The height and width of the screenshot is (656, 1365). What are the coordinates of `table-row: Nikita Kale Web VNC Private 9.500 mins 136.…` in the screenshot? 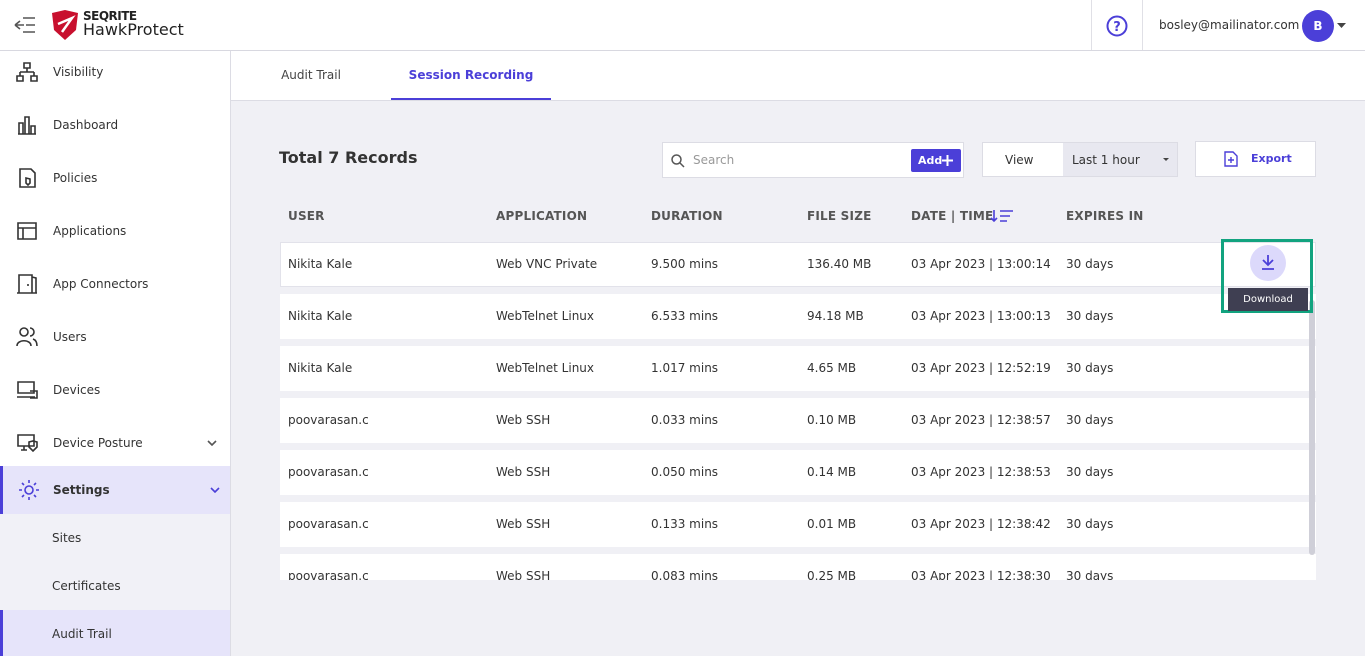 It's located at (798, 264).